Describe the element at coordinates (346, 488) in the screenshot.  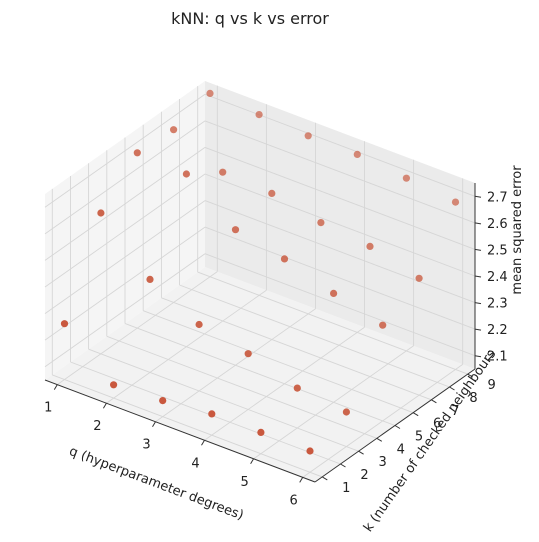
I see `y-tick-label: 1` at that location.